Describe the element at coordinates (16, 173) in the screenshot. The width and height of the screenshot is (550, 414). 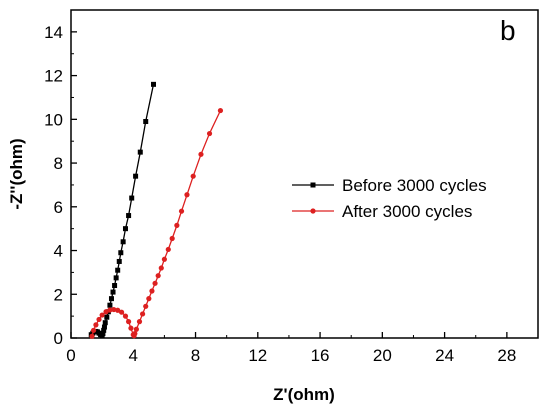
I see `y-axis-title: -Z''(ohm)` at that location.